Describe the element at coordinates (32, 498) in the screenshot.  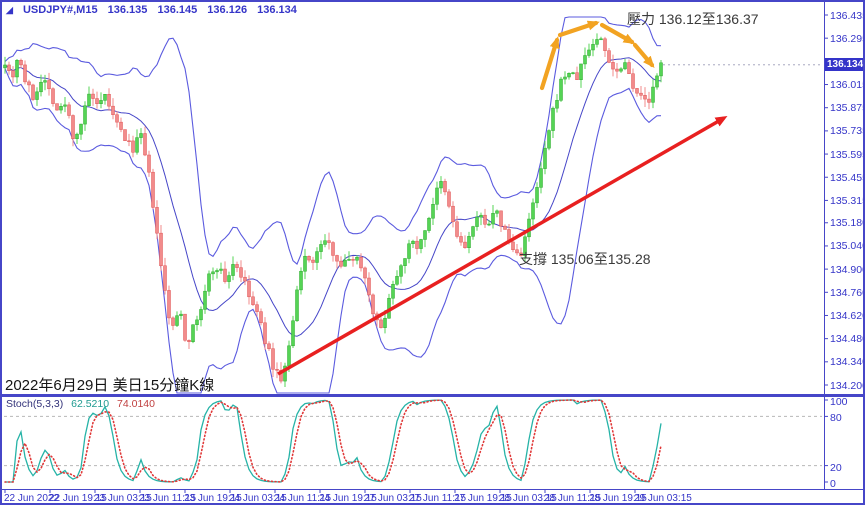
I see `time-tick-label: 22 Jun 2022` at that location.